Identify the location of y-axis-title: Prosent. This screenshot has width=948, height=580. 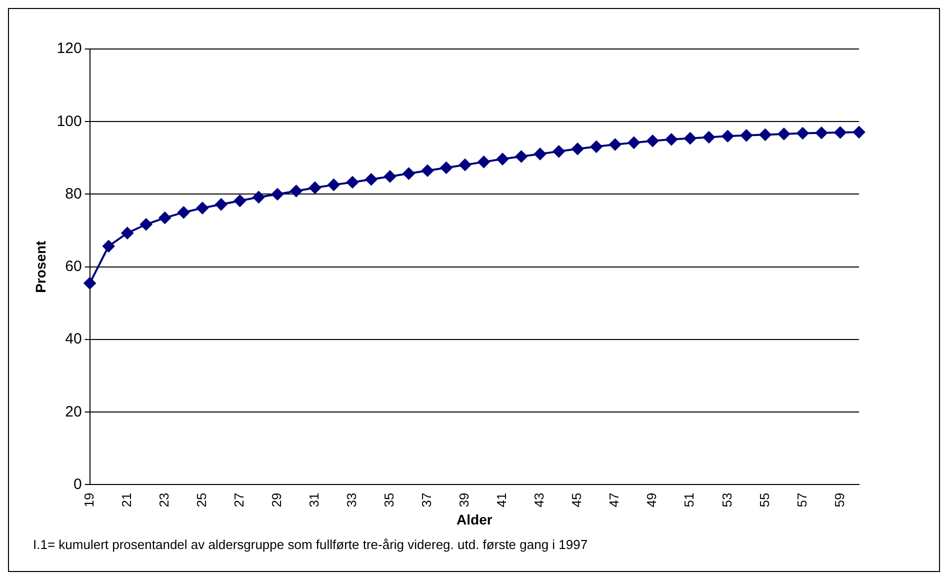
(40, 266).